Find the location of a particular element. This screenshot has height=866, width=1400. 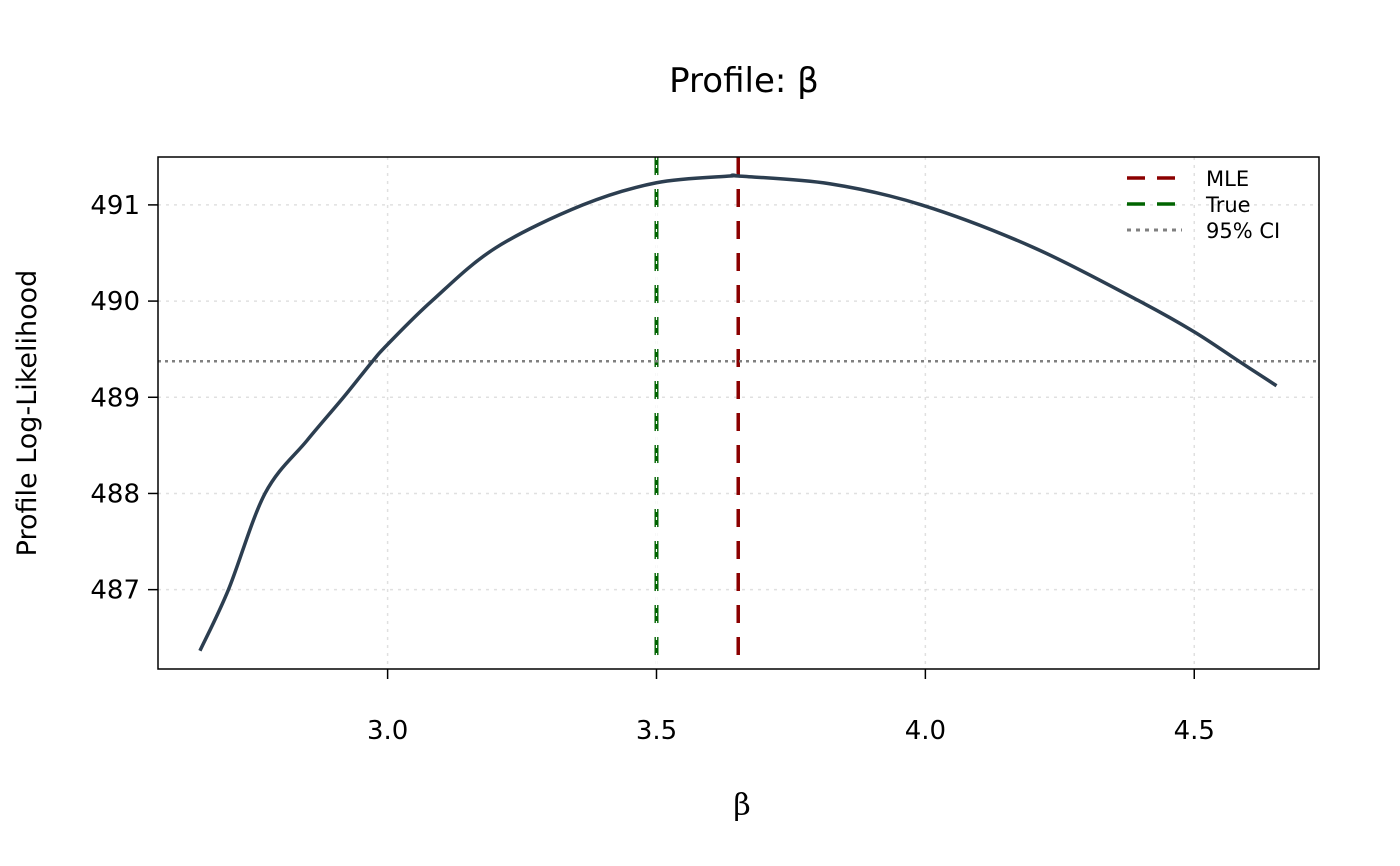

y-axis: 487 488 489 490 491 is located at coordinates (124, 398).